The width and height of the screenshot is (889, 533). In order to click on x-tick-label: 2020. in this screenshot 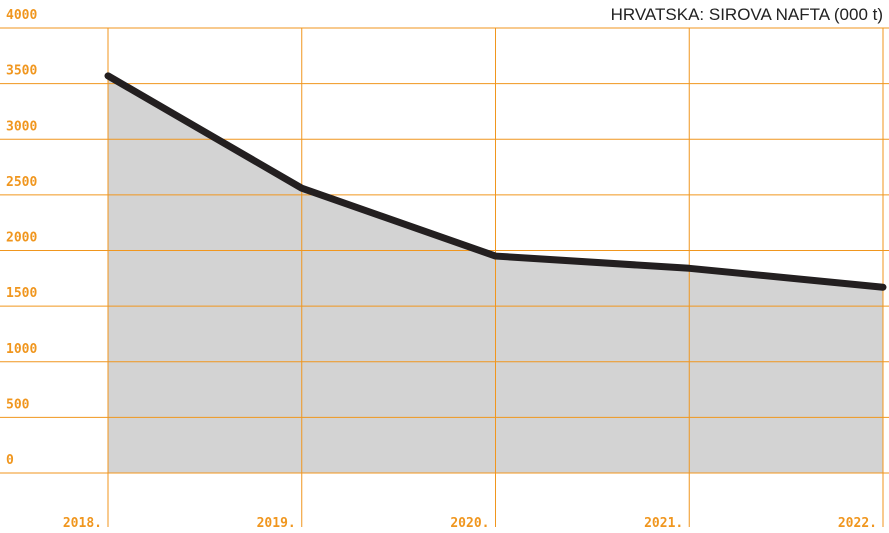, I will do `click(469, 523)`.